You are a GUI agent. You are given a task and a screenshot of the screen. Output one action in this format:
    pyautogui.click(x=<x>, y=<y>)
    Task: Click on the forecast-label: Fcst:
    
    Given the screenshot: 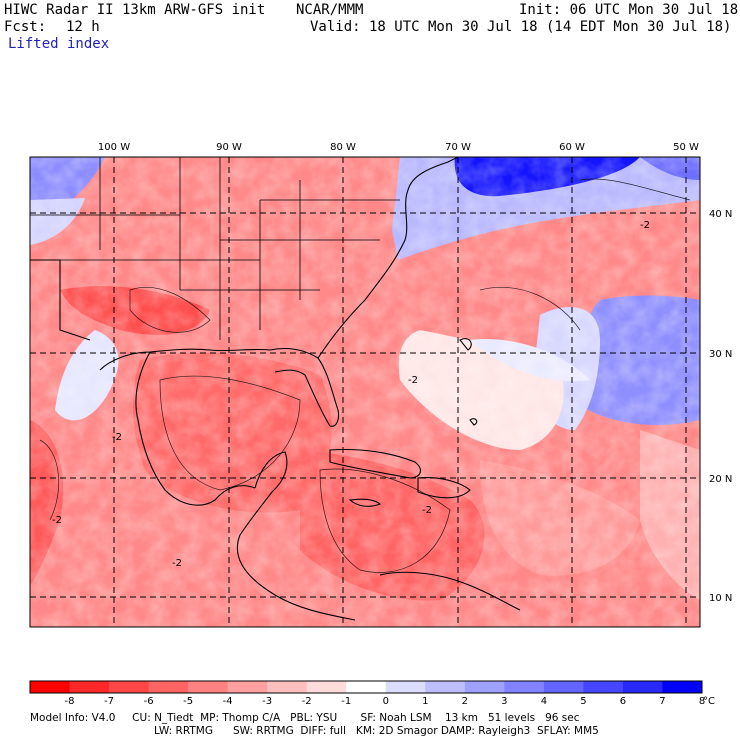 What is the action you would take?
    pyautogui.click(x=25, y=27)
    